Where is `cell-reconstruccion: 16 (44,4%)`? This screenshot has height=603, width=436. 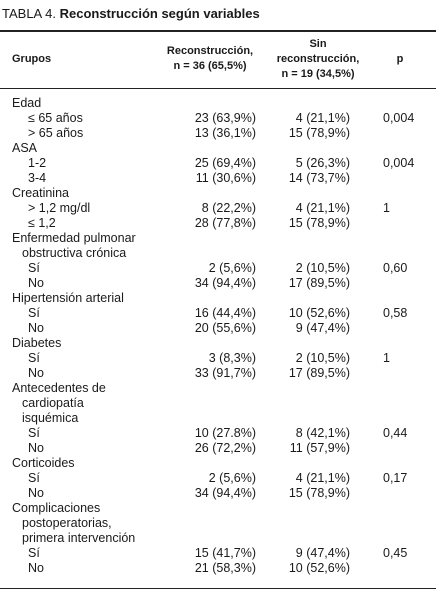 cell-reconstruccion: 16 (44,4%) is located at coordinates (225, 313).